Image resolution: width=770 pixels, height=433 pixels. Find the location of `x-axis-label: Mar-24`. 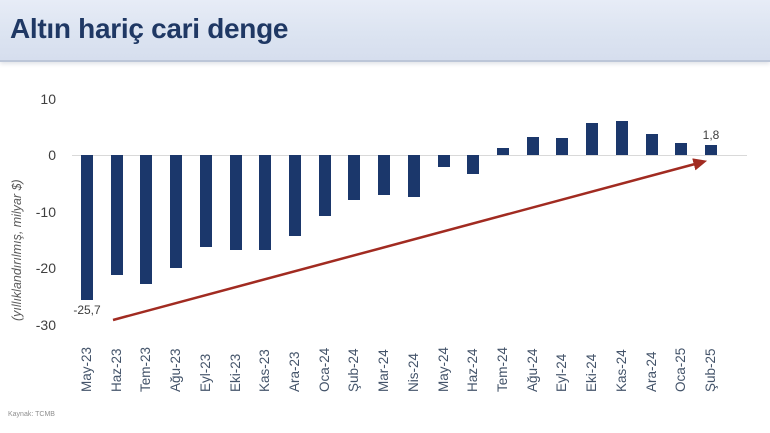

x-axis-label: Mar-24 is located at coordinates (384, 370).